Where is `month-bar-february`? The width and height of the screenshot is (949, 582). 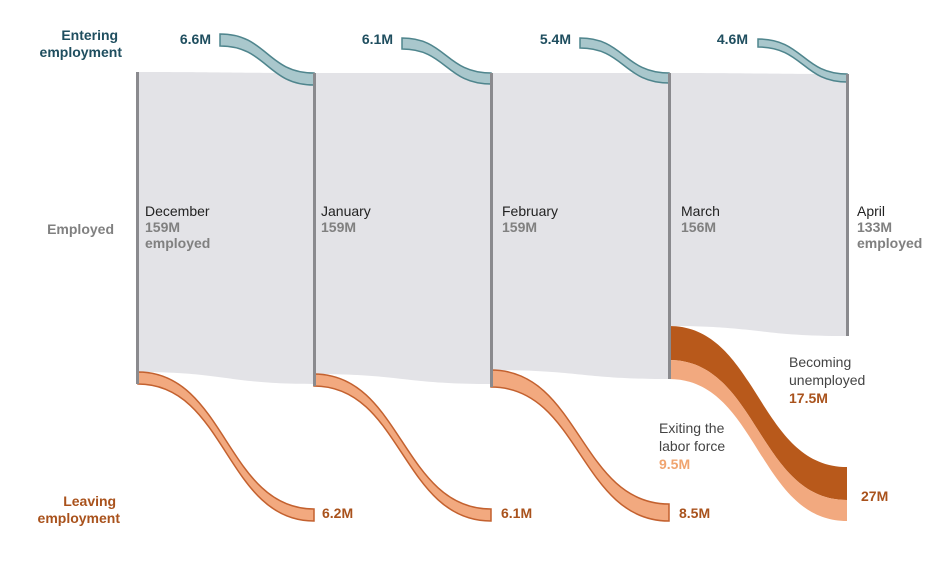 month-bar-february is located at coordinates (491, 230).